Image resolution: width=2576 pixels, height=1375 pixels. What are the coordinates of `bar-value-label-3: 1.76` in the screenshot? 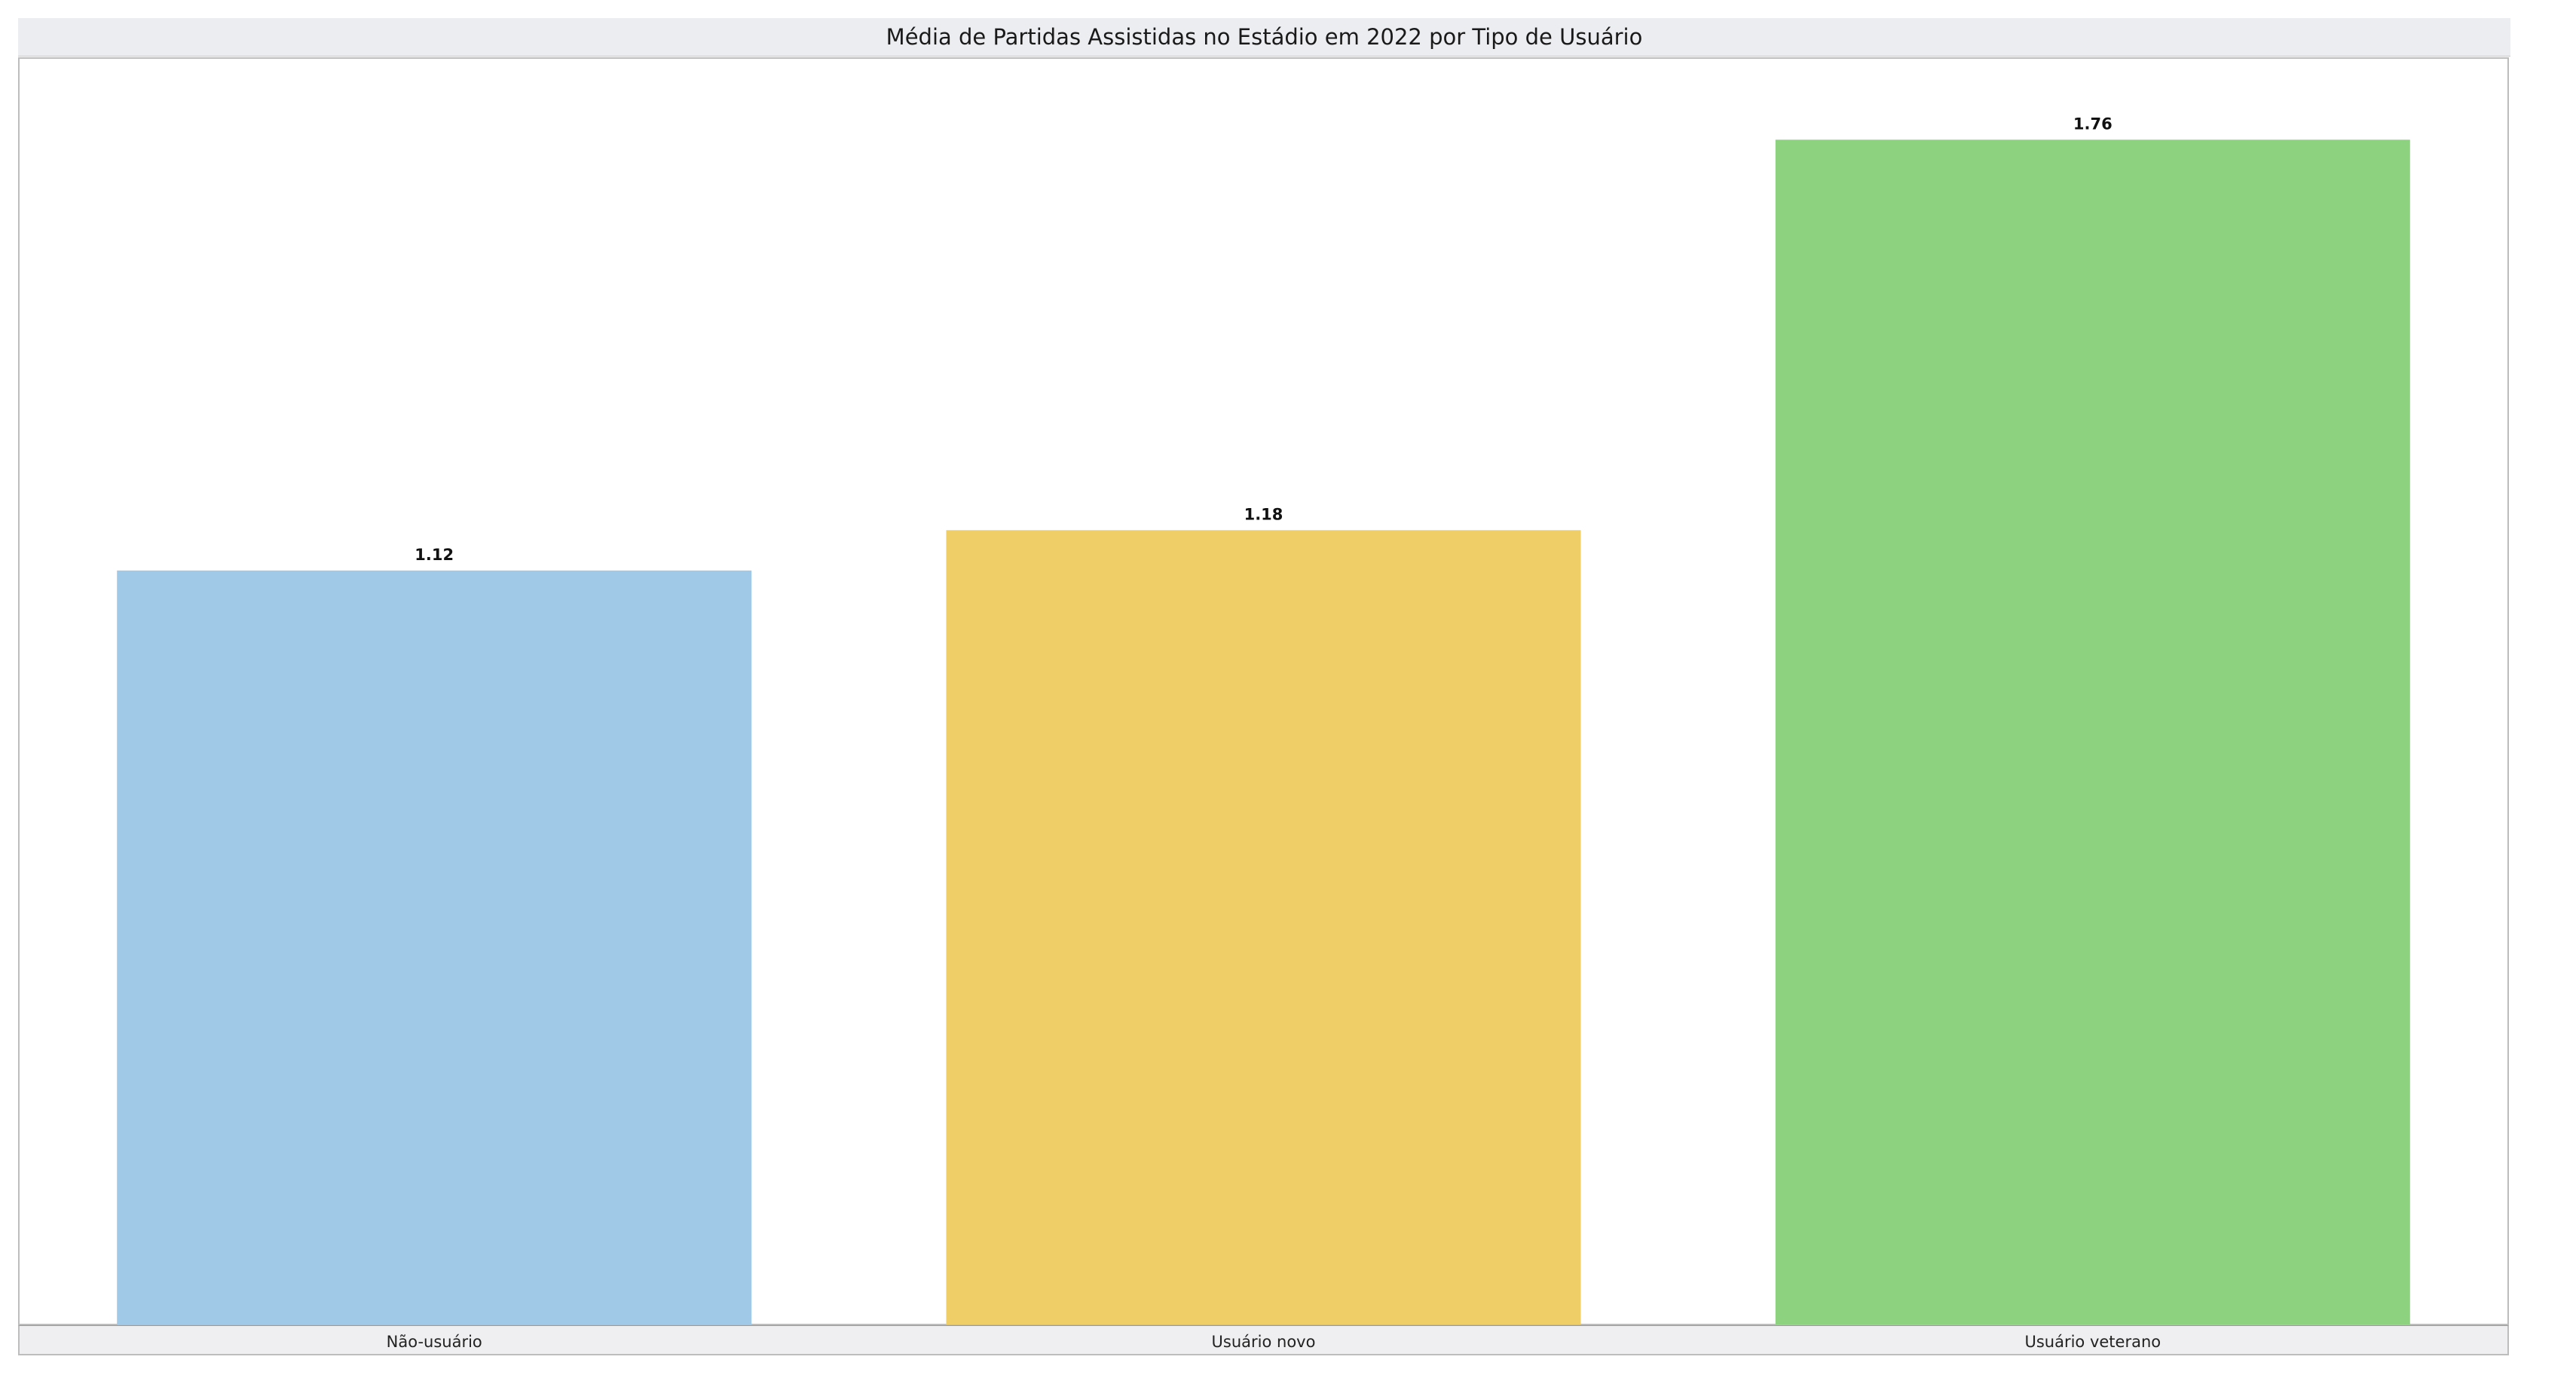 It's located at (2093, 124).